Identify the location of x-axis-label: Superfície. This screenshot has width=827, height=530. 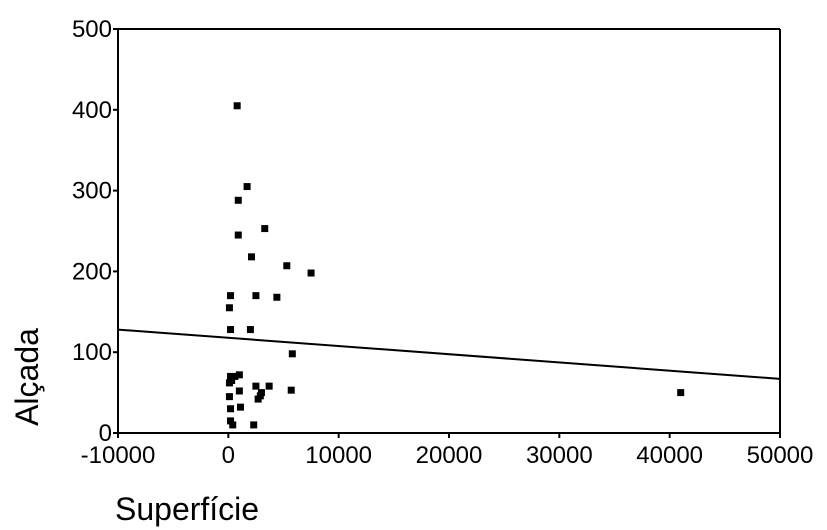
(187, 509).